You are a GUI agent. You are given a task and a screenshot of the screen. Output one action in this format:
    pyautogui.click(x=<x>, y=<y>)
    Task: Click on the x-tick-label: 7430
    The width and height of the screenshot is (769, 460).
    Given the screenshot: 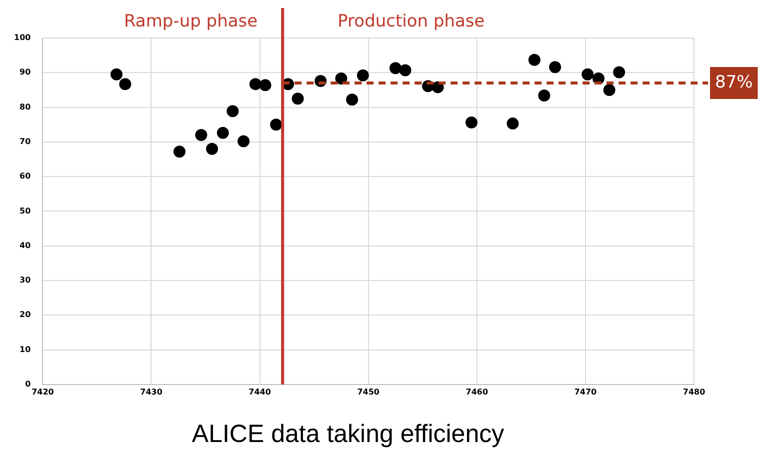 What is the action you would take?
    pyautogui.click(x=151, y=391)
    